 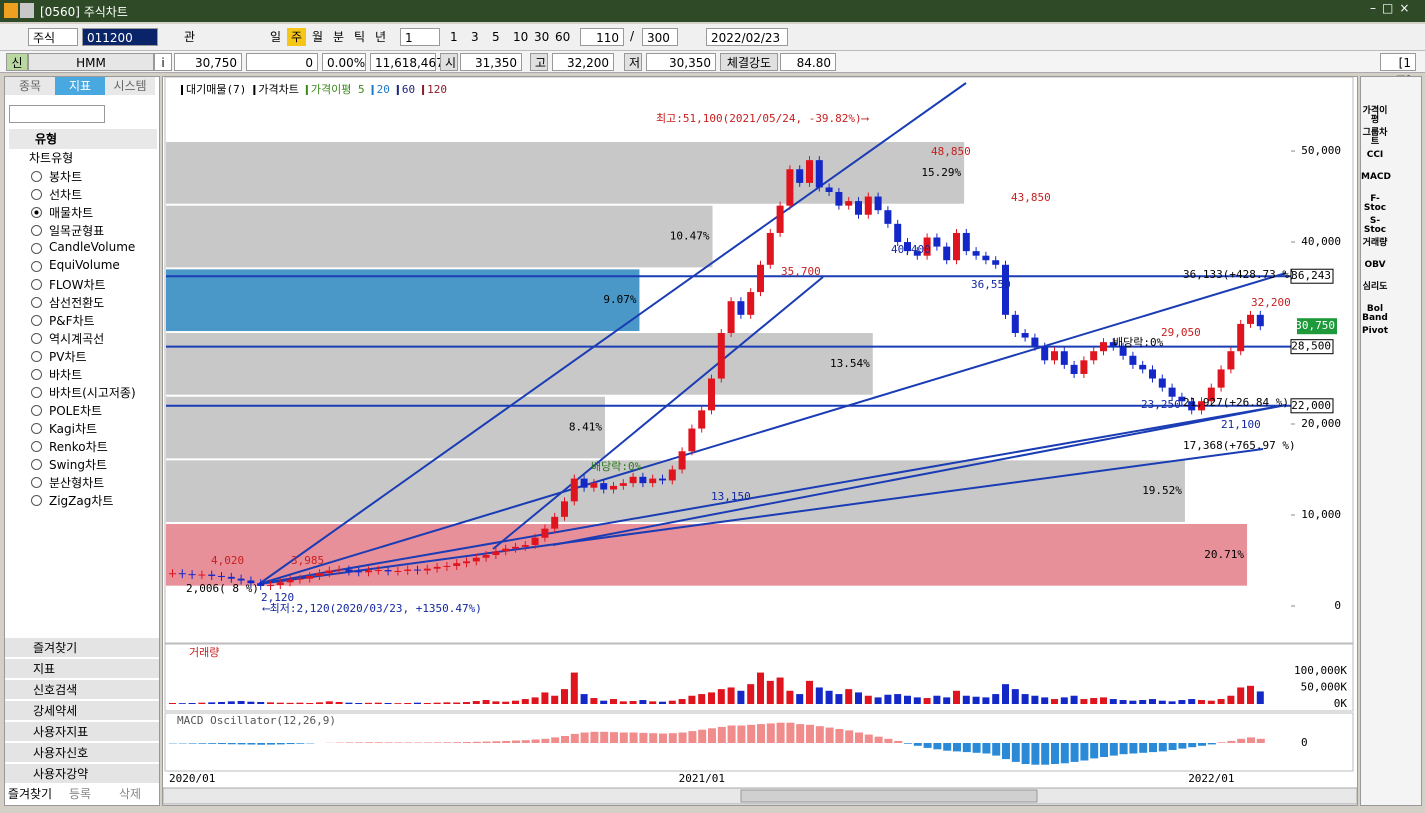 What do you see at coordinates (82, 690) in the screenshot?
I see `folder: 신호검색` at bounding box center [82, 690].